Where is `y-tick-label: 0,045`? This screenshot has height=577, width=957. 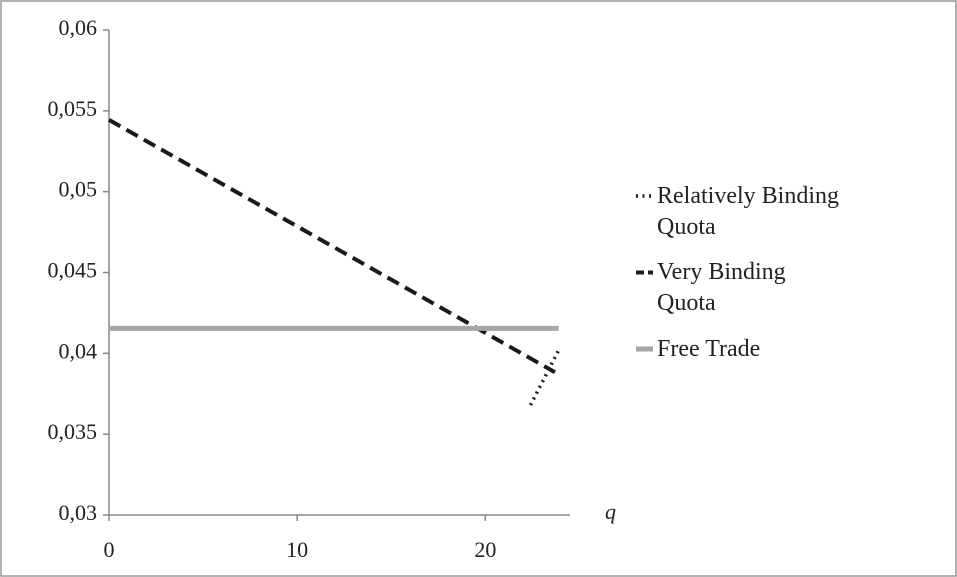
y-tick-label: 0,045 is located at coordinates (73, 270).